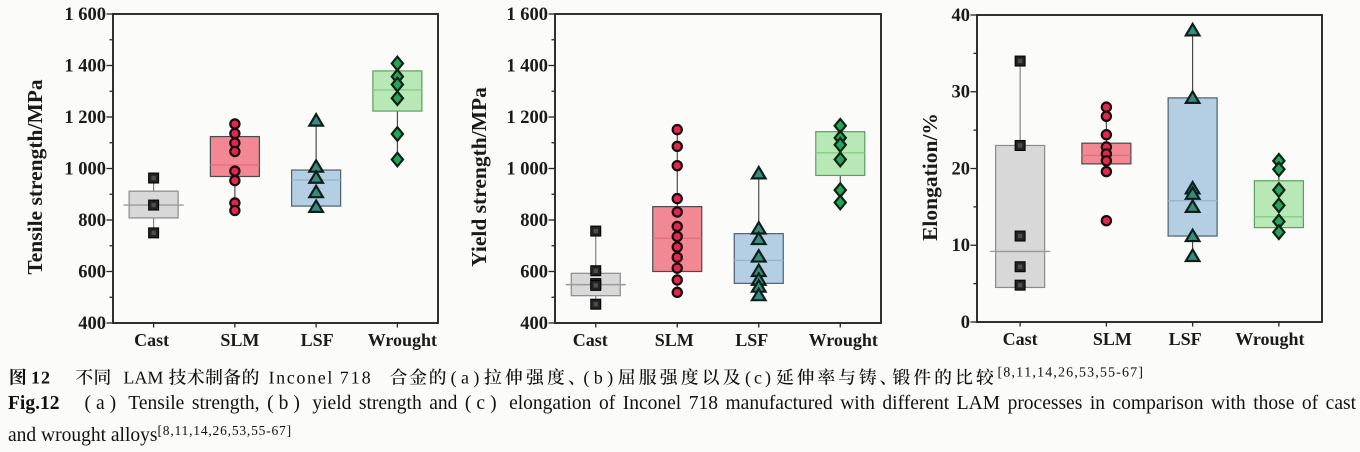  Describe the element at coordinates (961, 246) in the screenshot. I see `svg-text: 10` at that location.